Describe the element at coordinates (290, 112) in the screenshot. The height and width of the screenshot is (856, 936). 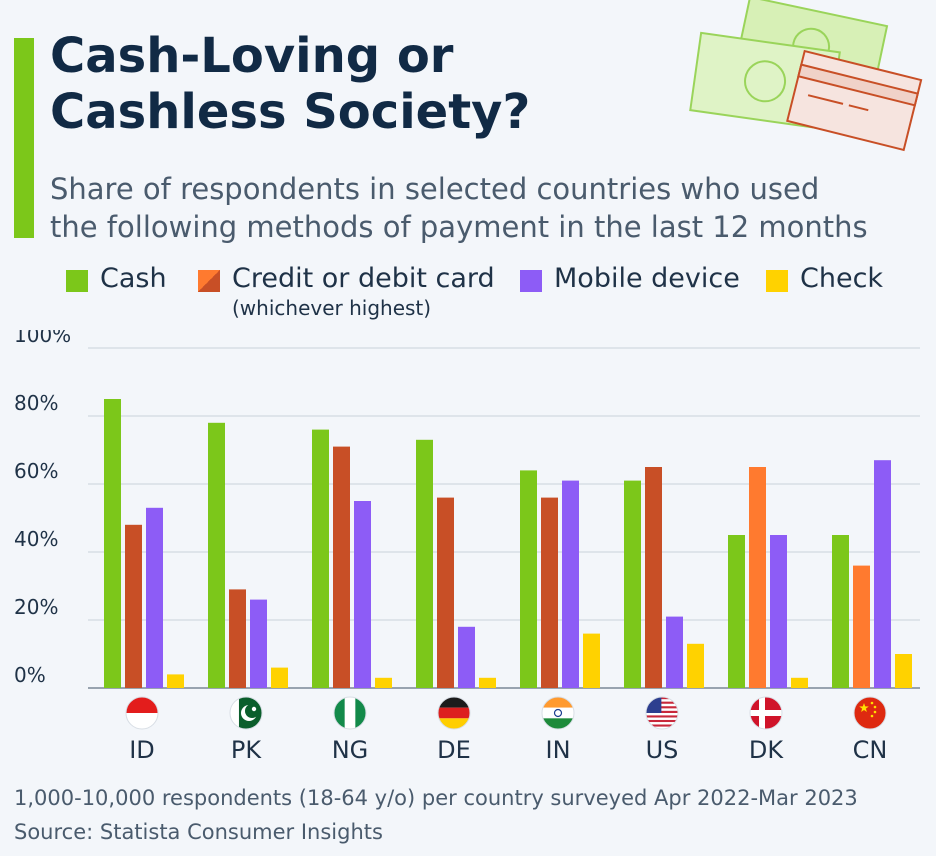
I see `chart-title-line-2: Cashless Society?` at that location.